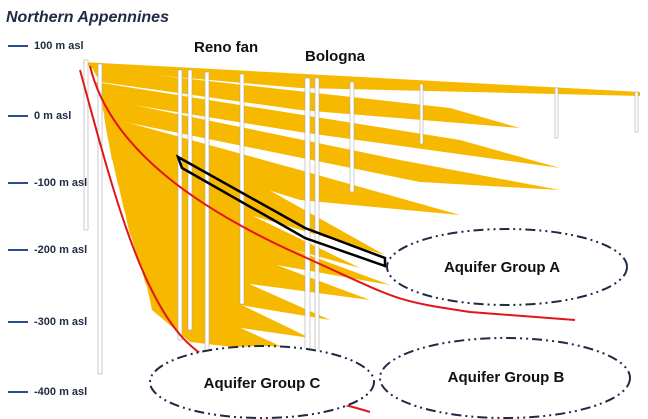  Describe the element at coordinates (87, 17) in the screenshot. I see `title: Northern Appennines` at that location.